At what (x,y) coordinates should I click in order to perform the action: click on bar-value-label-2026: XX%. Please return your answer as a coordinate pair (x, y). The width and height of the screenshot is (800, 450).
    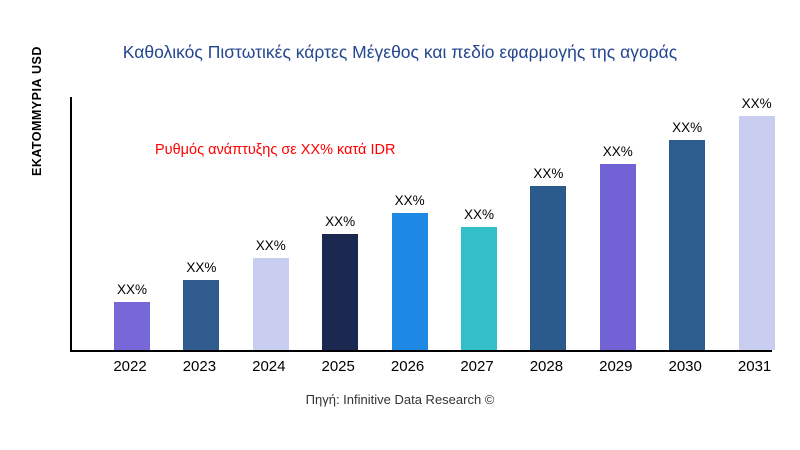
    Looking at the image, I should click on (409, 200).